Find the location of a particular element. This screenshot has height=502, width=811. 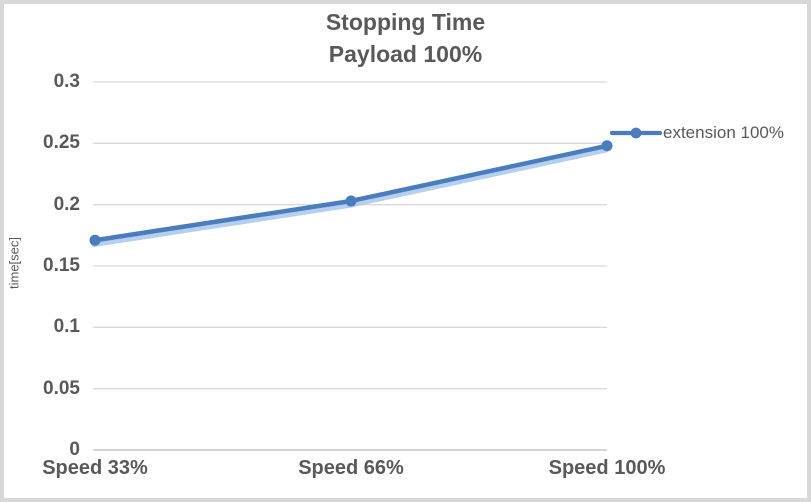

x-axis-label: Speed 33% is located at coordinates (95, 468).